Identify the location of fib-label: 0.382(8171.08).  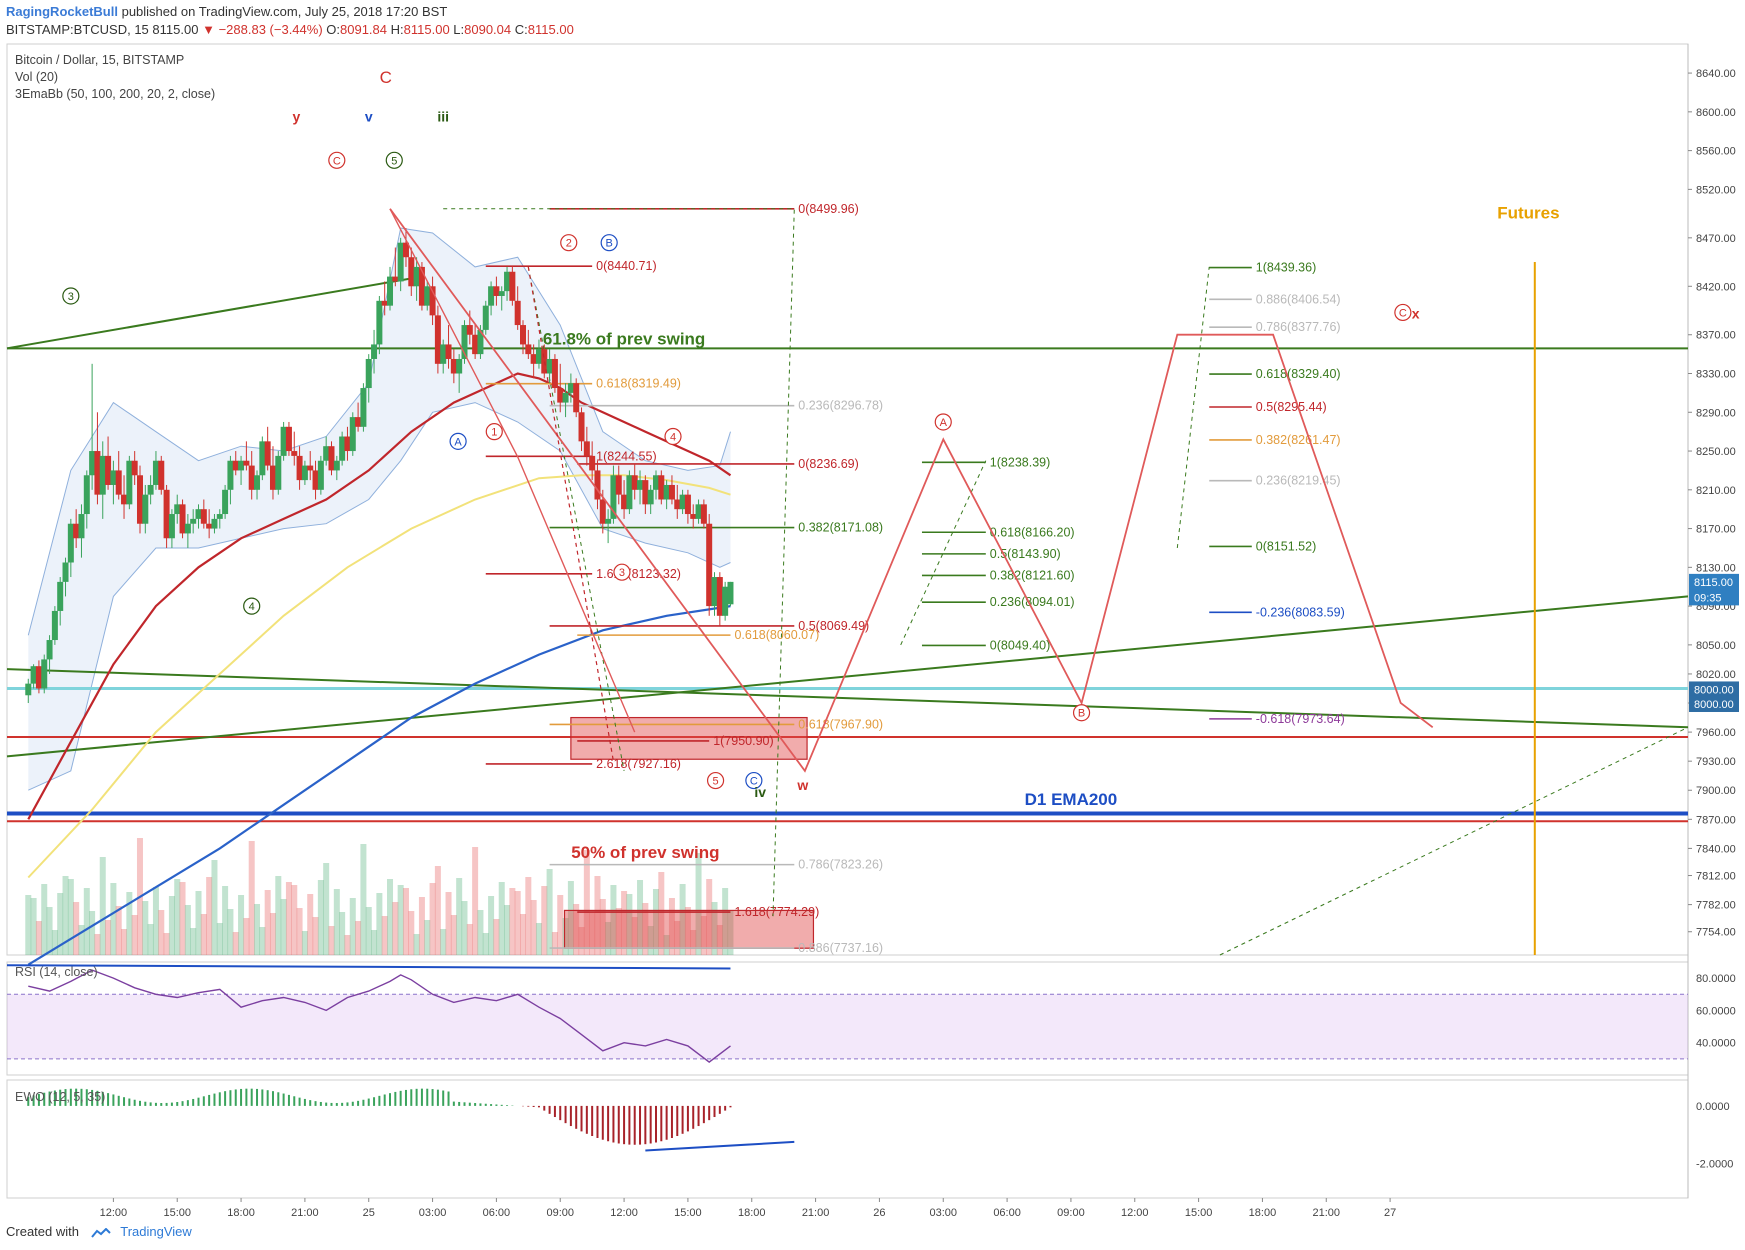
(840, 528).